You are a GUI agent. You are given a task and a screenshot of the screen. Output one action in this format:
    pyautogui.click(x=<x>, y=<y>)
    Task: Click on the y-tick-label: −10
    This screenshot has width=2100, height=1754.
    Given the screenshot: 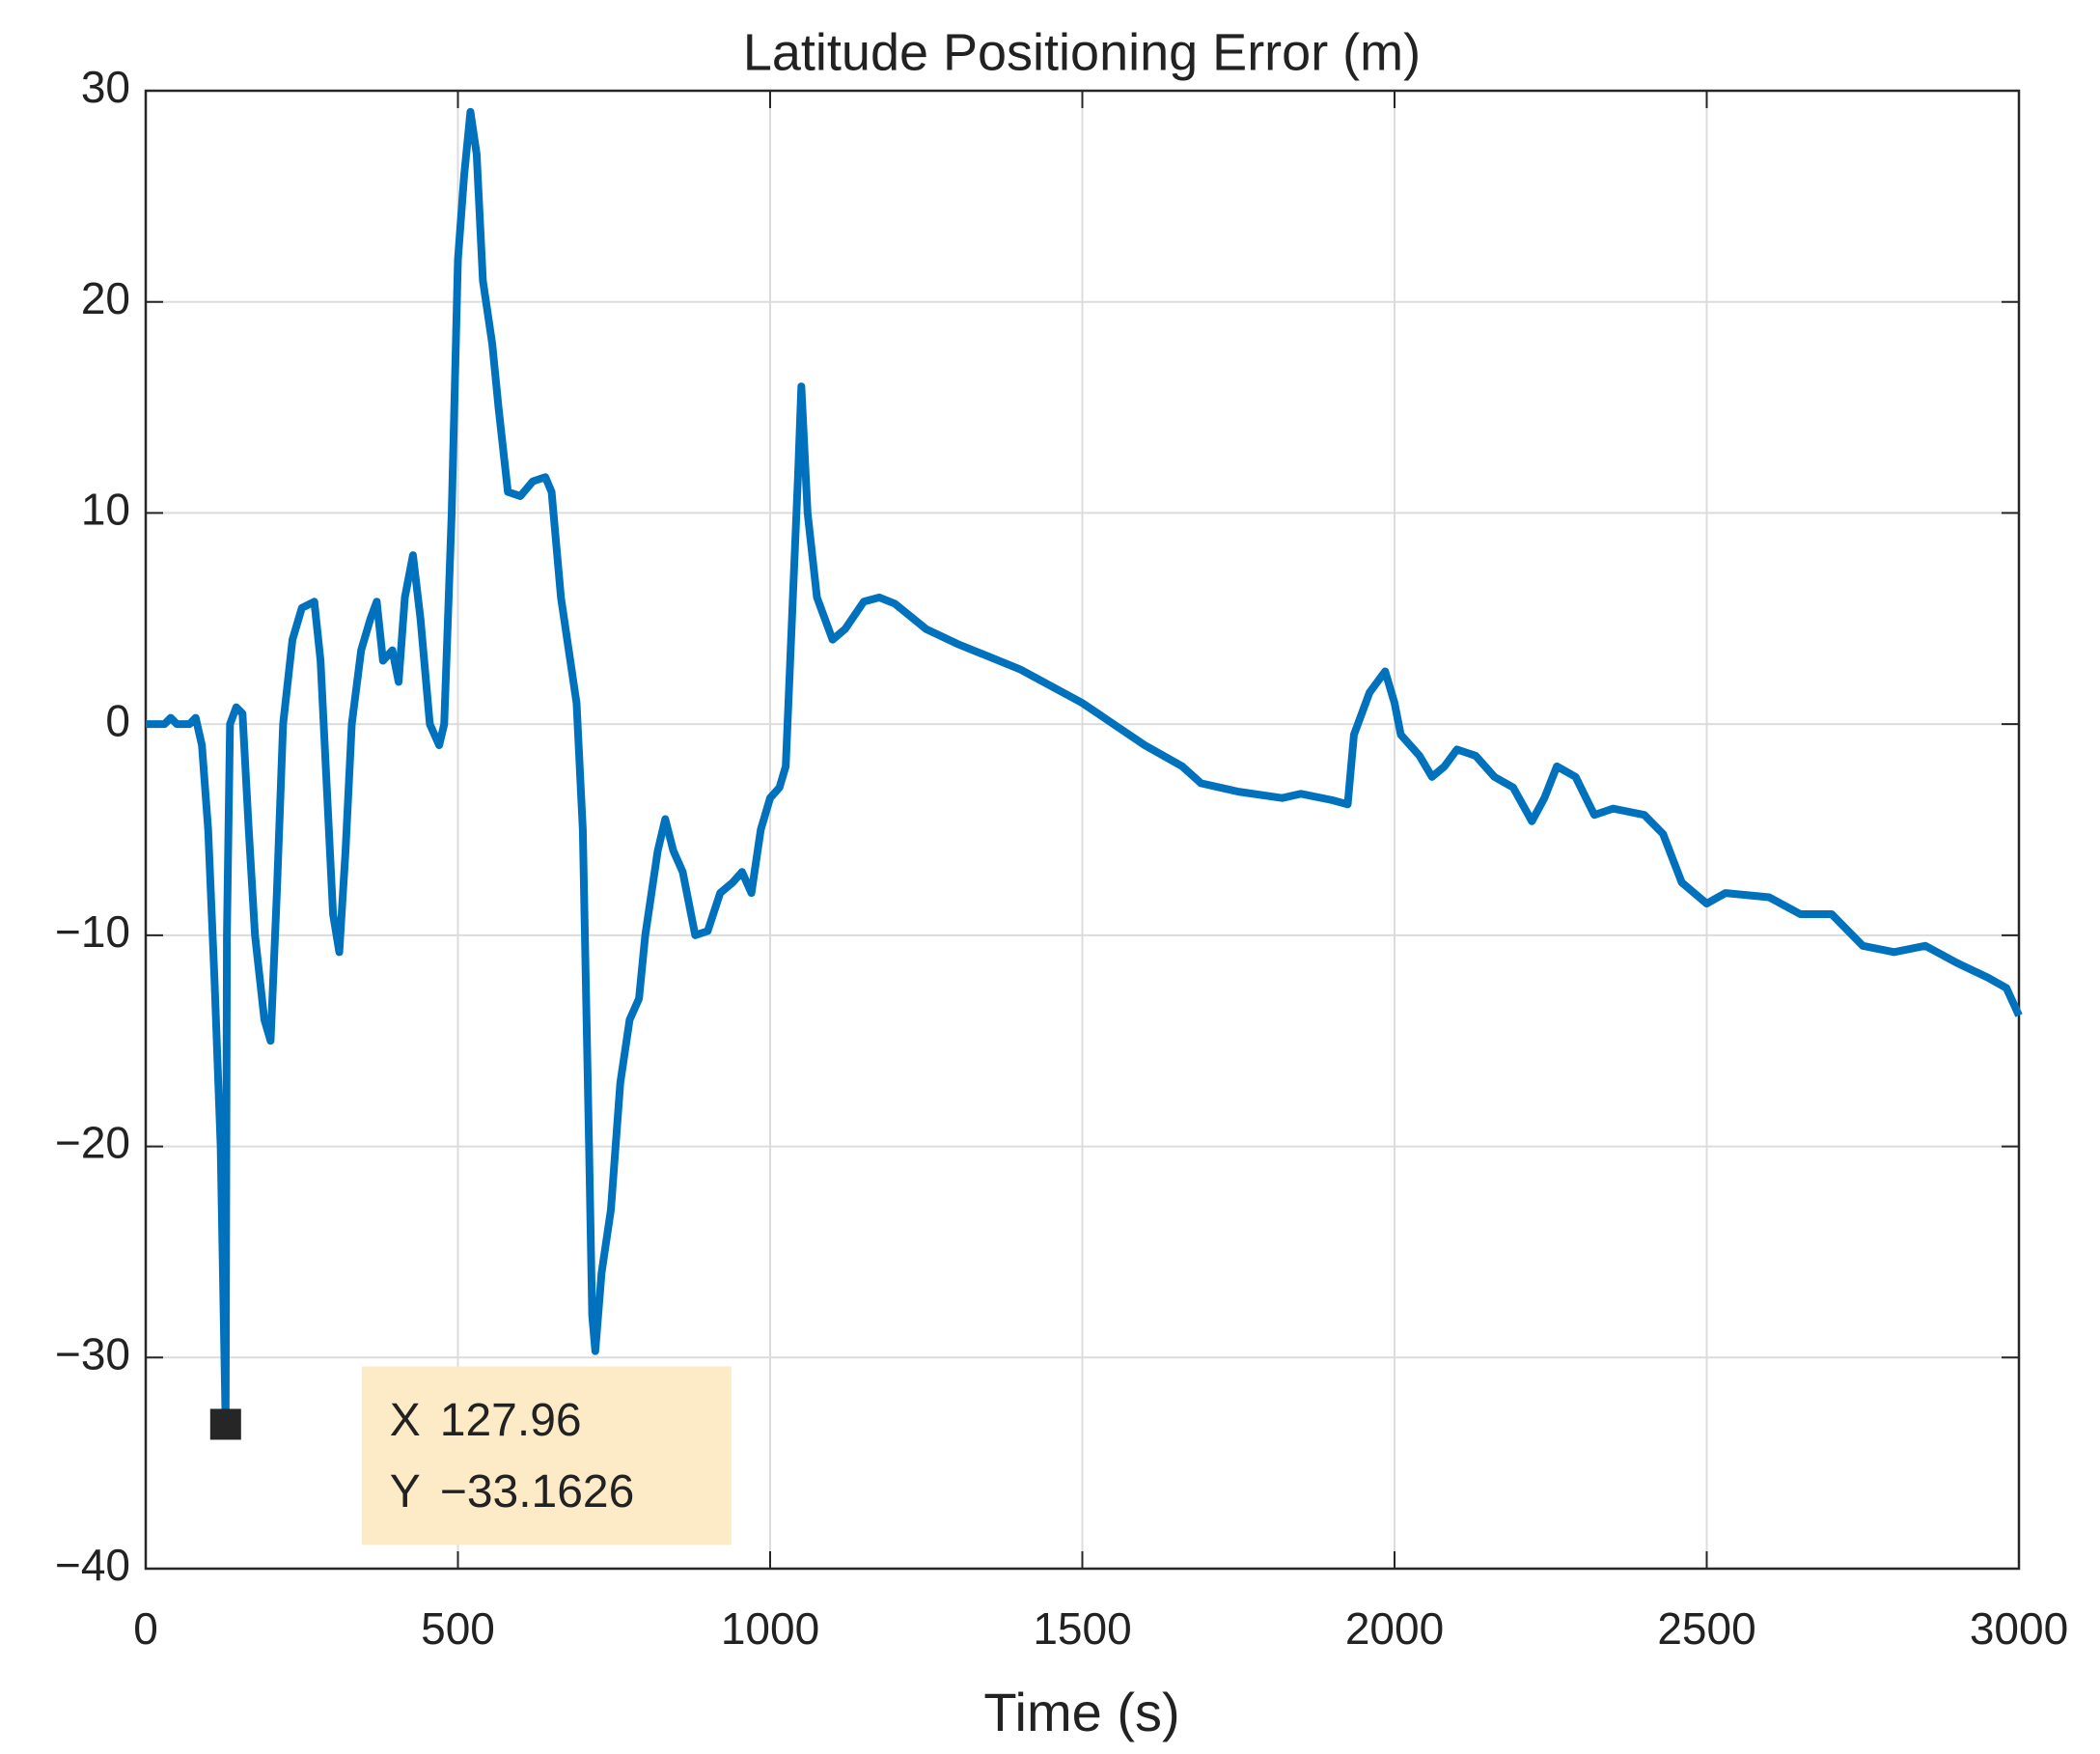 What is the action you would take?
    pyautogui.click(x=92, y=931)
    